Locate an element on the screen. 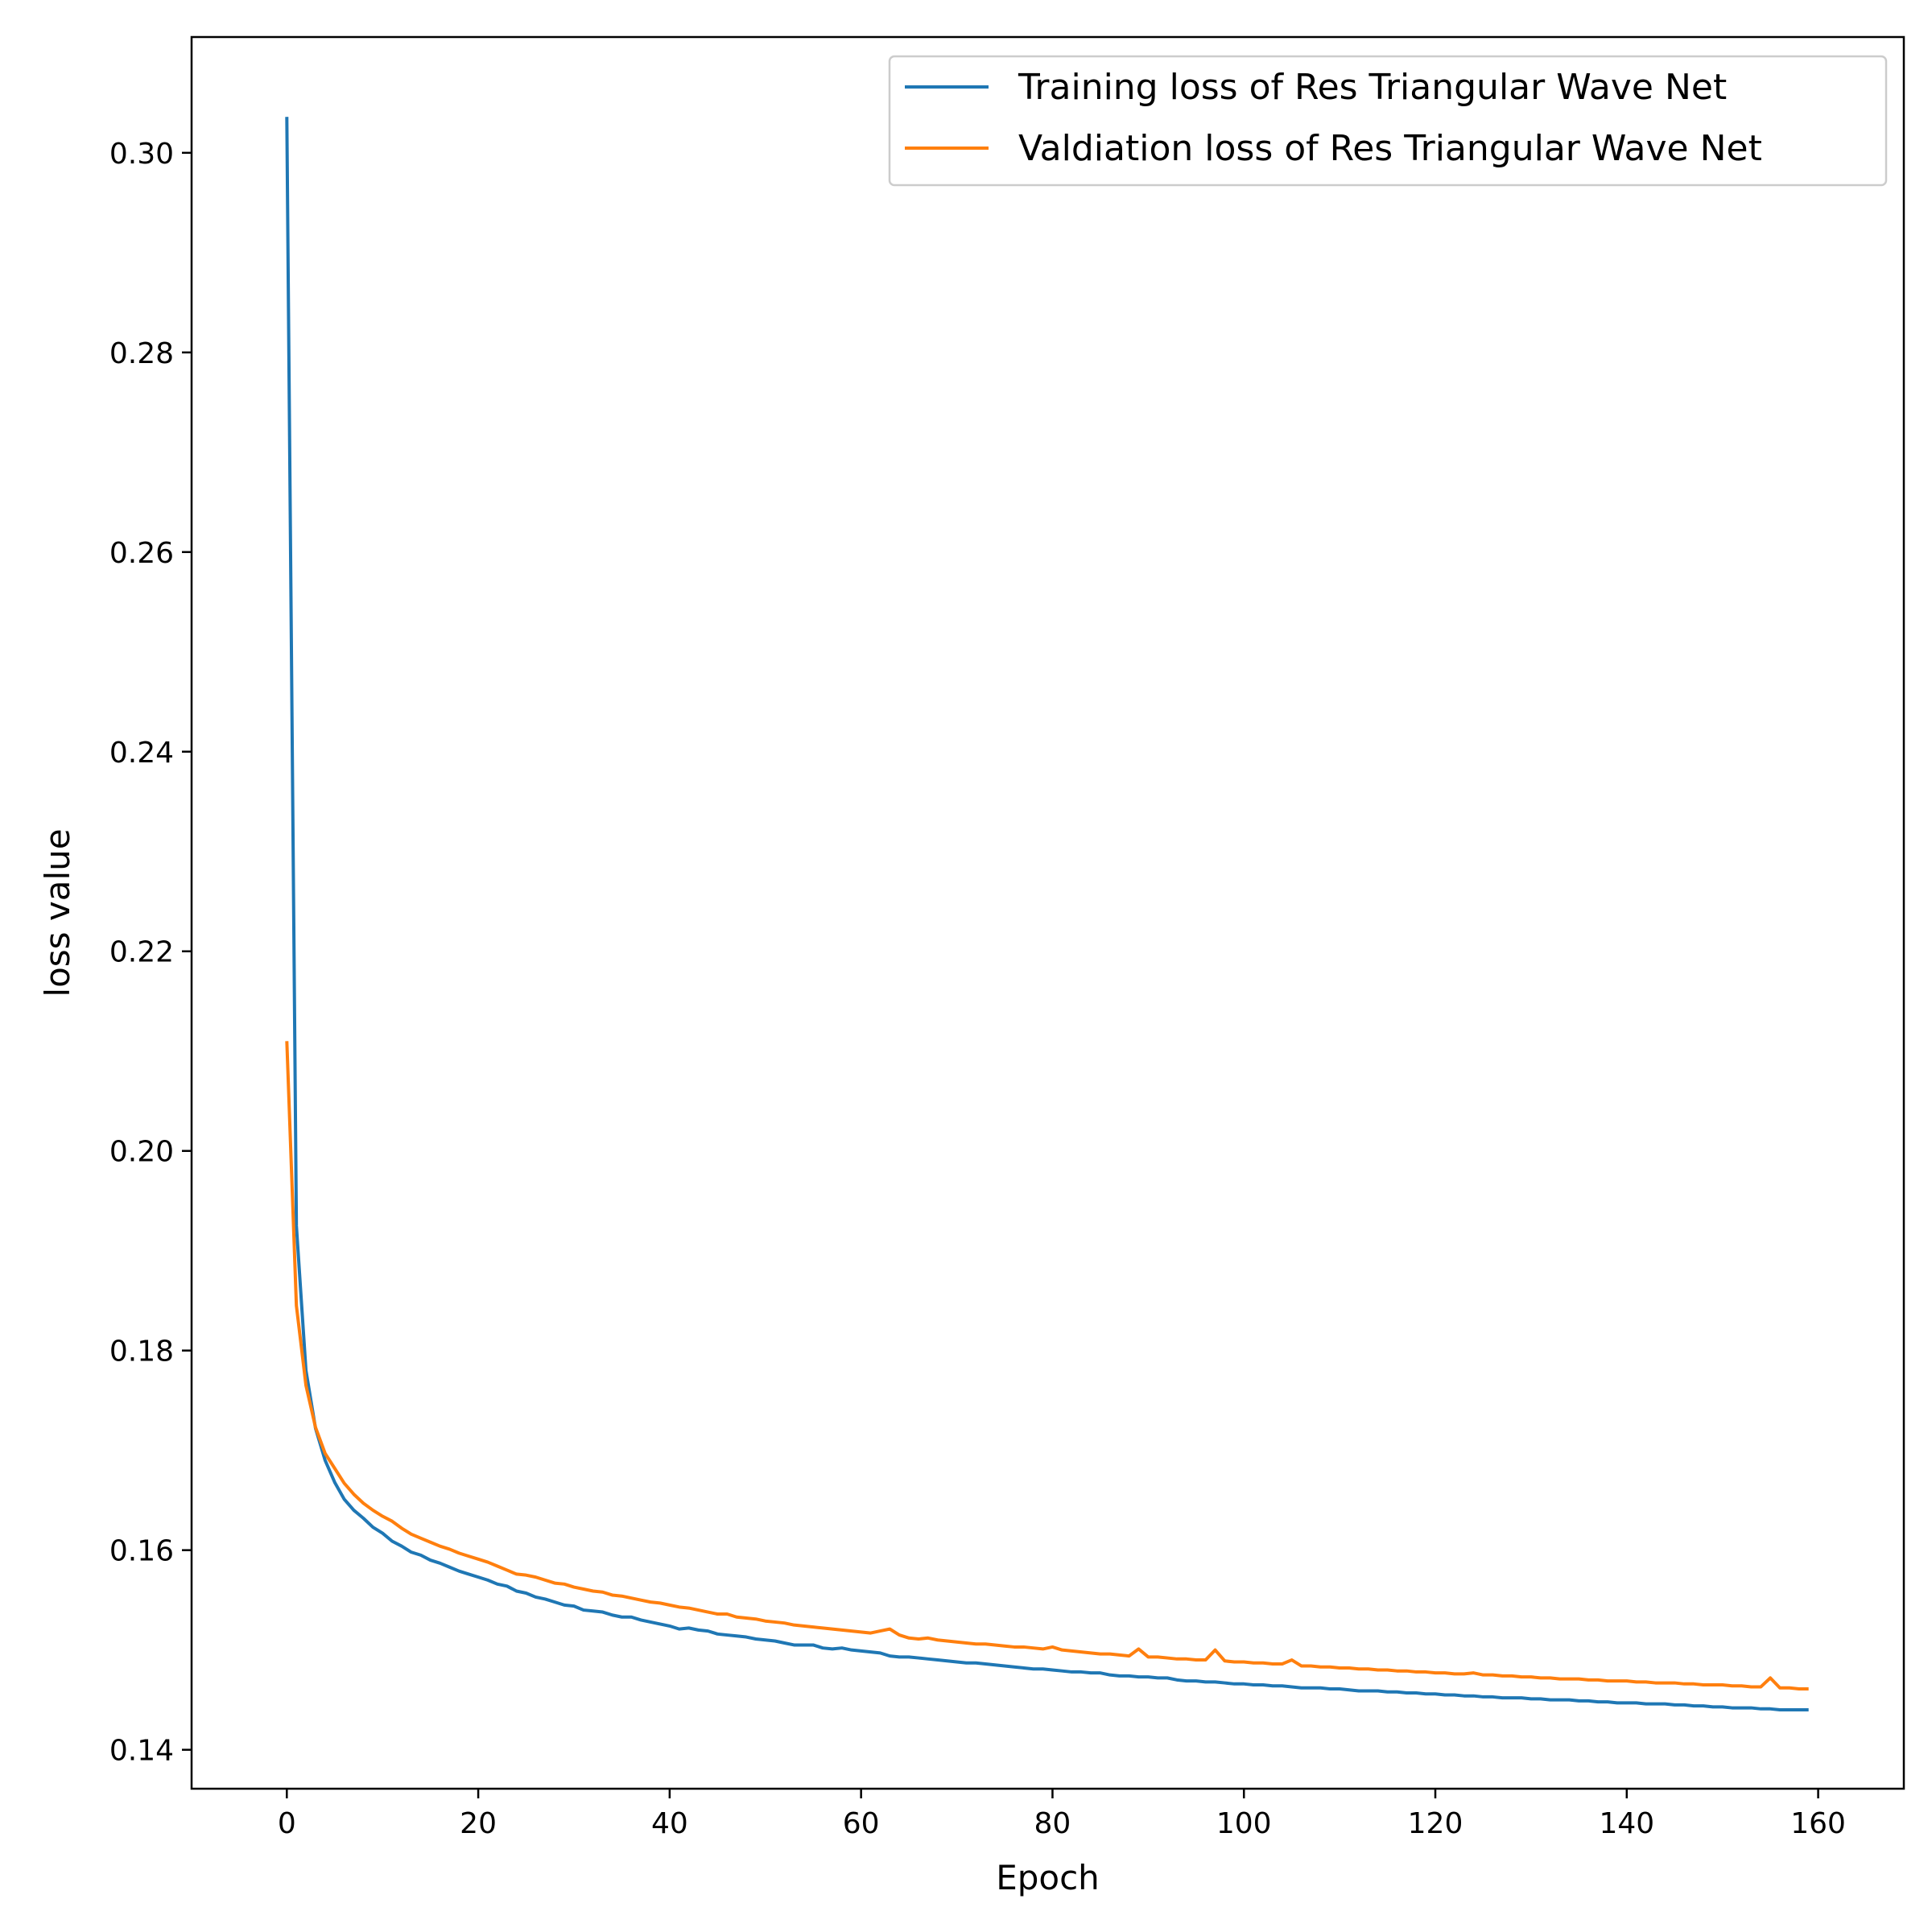  y-tick-label: 0.30 is located at coordinates (141, 154).